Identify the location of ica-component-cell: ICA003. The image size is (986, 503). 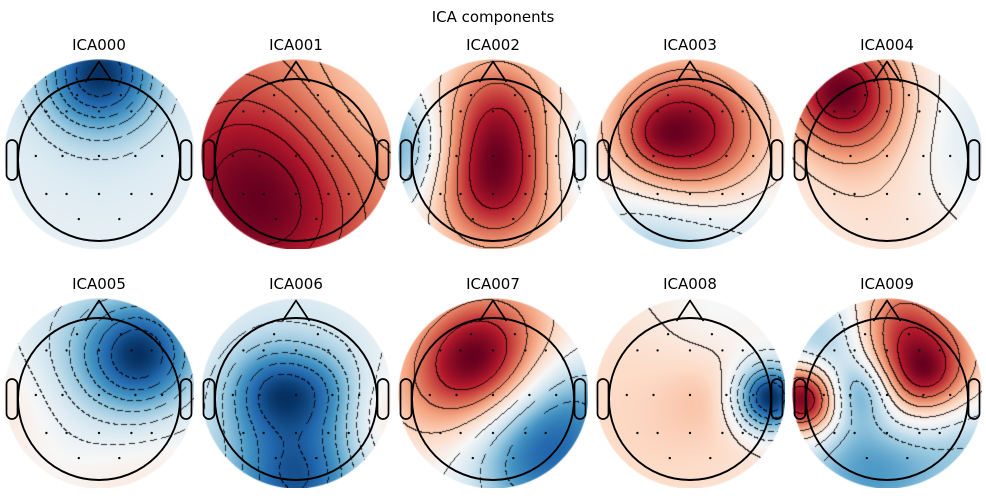
(690, 138).